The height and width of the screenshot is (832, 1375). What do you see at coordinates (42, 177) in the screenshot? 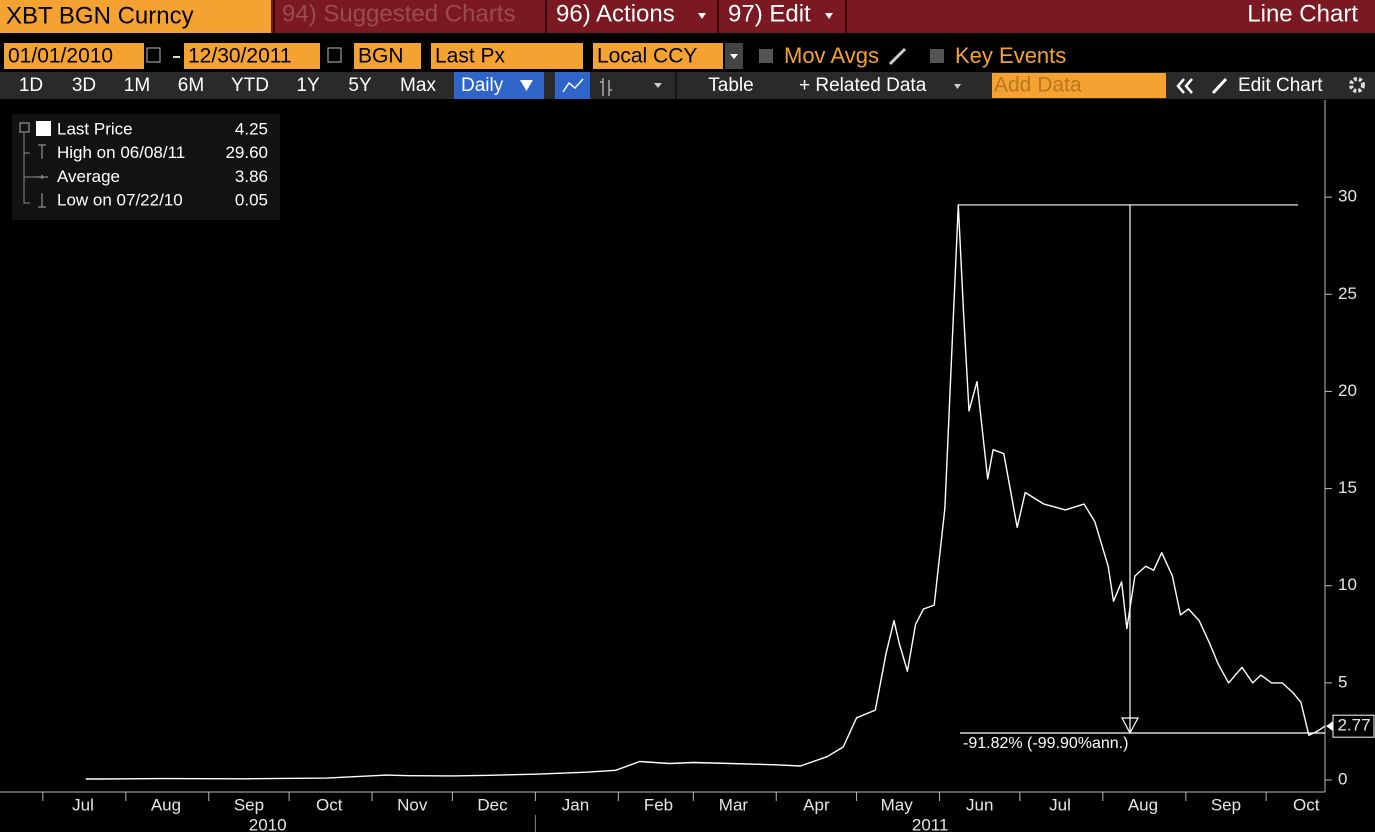
I see `average-icon` at bounding box center [42, 177].